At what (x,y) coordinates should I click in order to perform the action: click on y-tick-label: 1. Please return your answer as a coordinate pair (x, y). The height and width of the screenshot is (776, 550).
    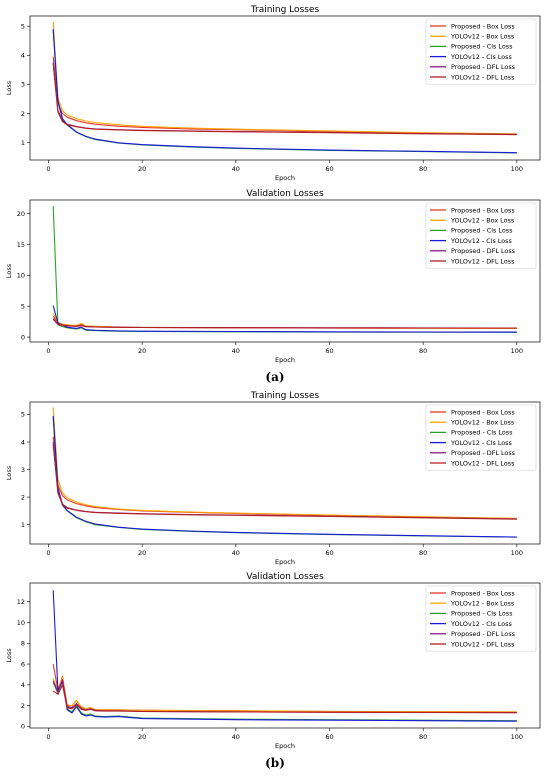
    Looking at the image, I should click on (23, 143).